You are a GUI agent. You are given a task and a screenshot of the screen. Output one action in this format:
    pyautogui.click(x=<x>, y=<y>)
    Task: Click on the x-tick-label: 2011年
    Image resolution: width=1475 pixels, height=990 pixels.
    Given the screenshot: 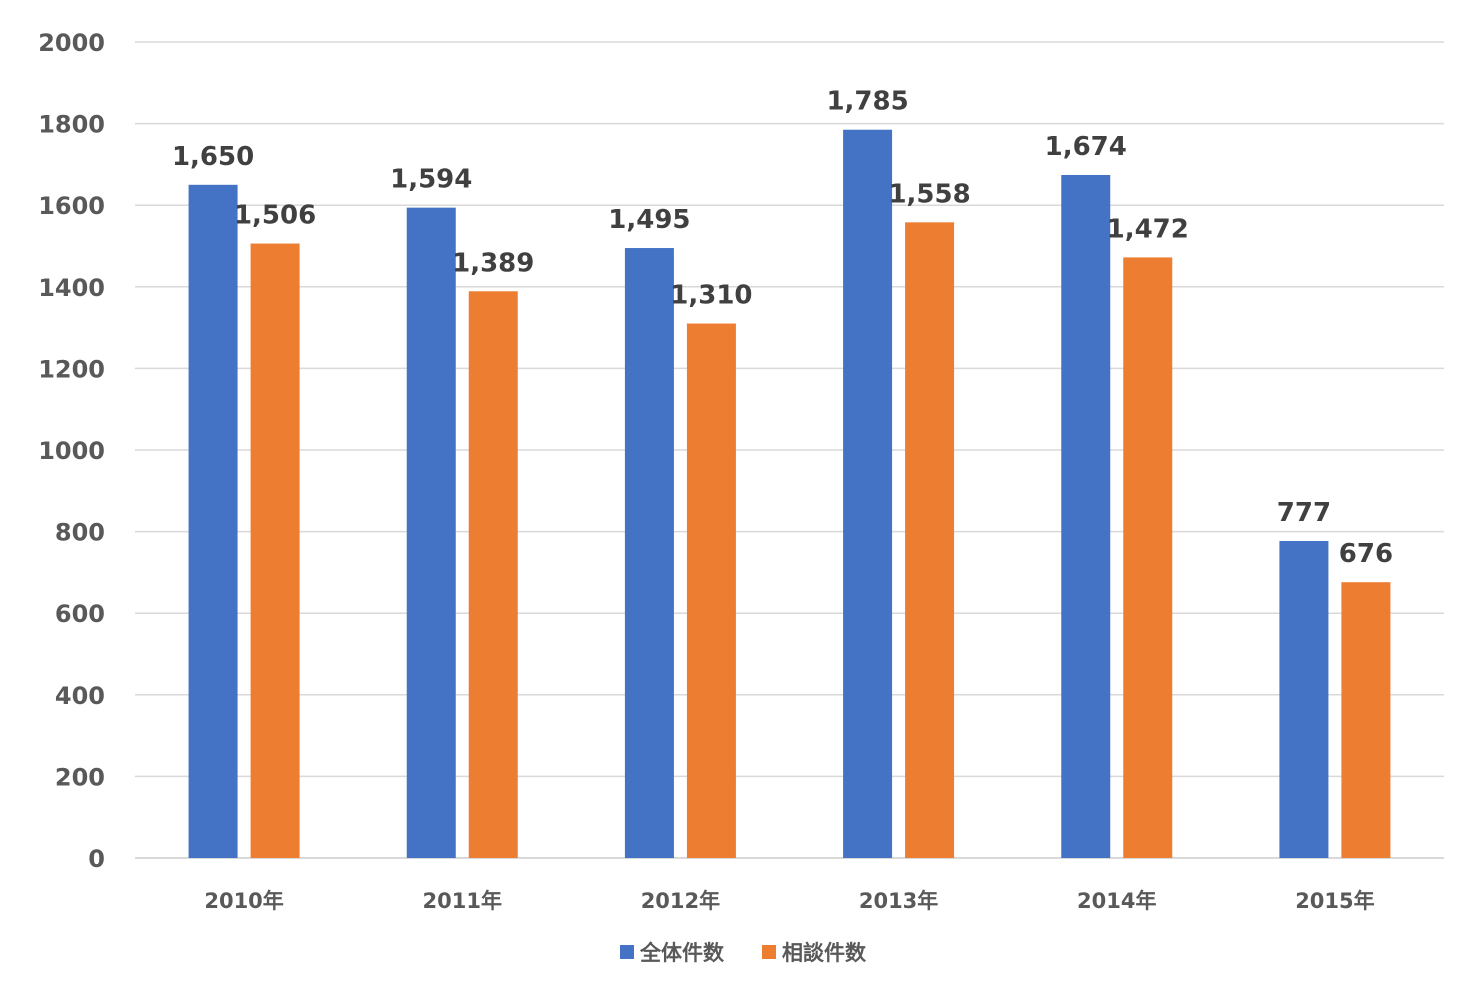 What is the action you would take?
    pyautogui.click(x=462, y=901)
    